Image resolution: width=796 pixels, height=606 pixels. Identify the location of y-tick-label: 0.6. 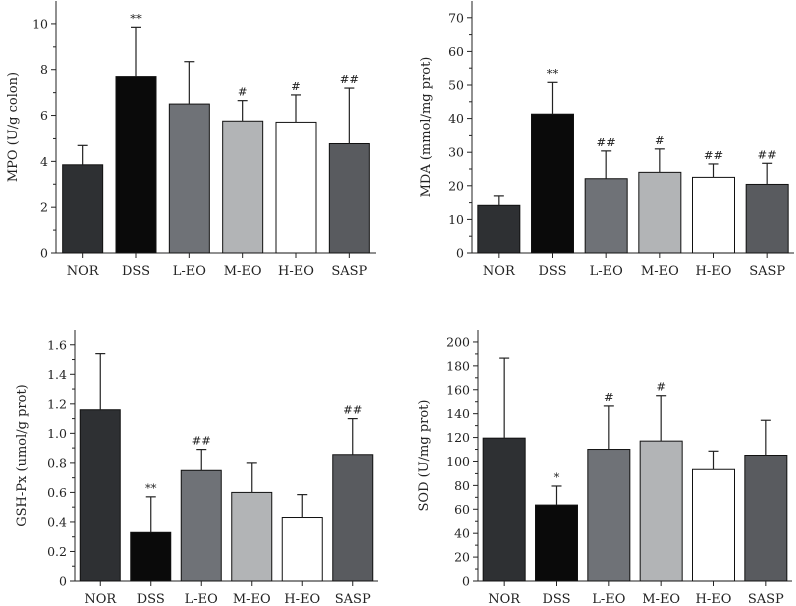
(57, 492).